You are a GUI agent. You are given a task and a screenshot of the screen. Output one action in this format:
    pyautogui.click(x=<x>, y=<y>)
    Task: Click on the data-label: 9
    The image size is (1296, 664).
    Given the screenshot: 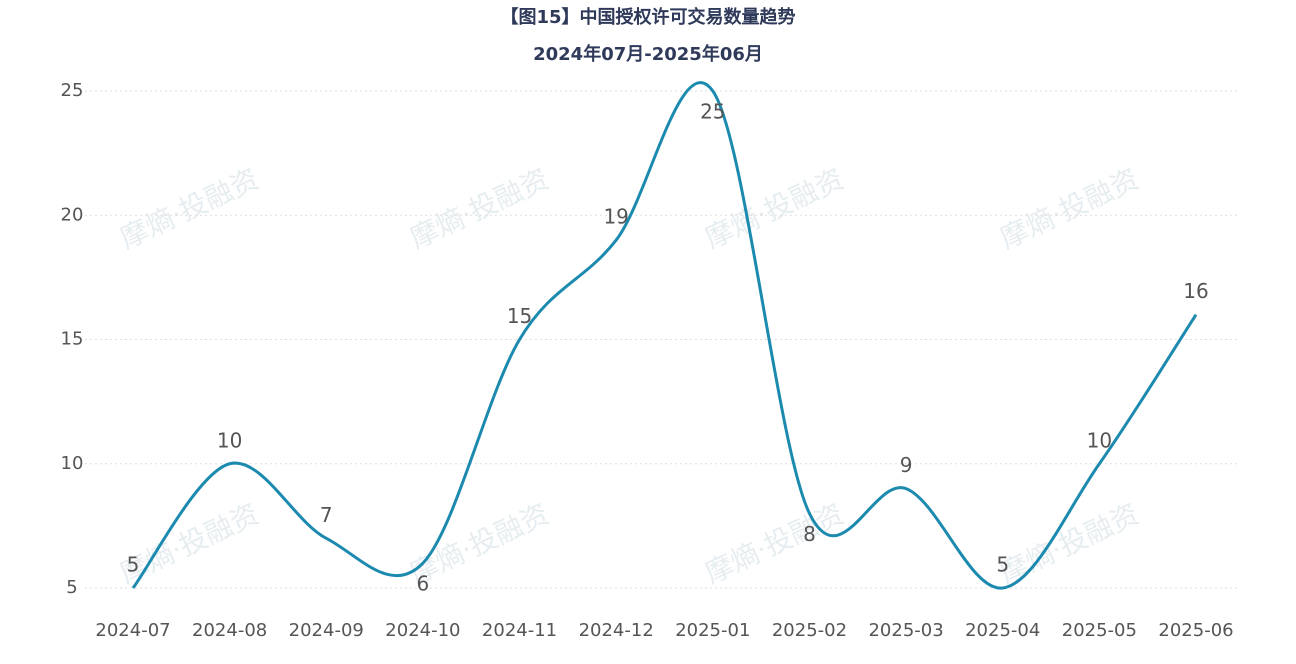 What is the action you would take?
    pyautogui.click(x=906, y=465)
    